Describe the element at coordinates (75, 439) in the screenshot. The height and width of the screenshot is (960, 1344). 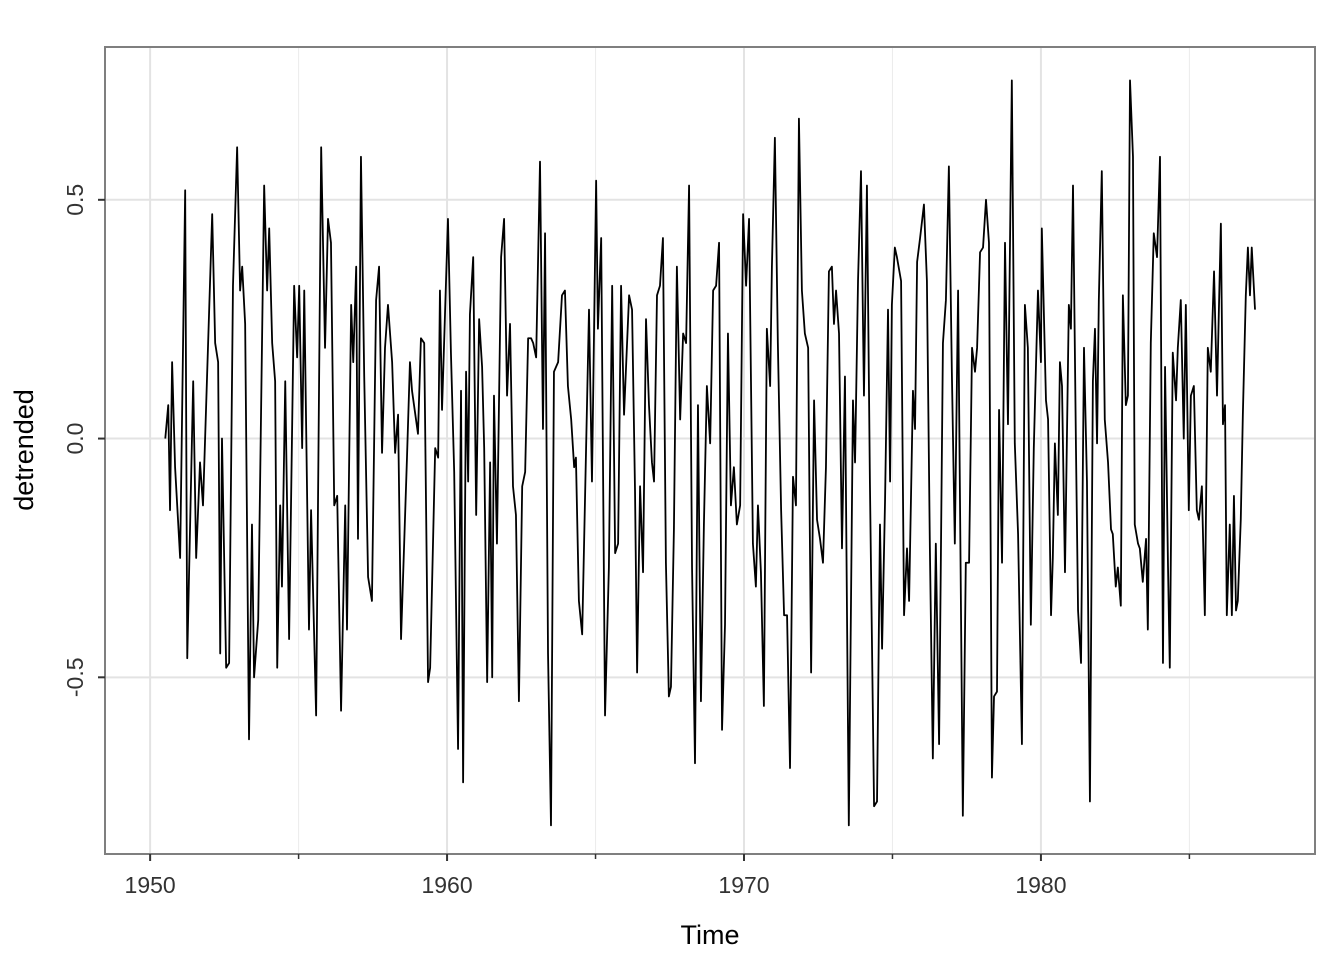
I see `y-tick-label: 0.0` at that location.